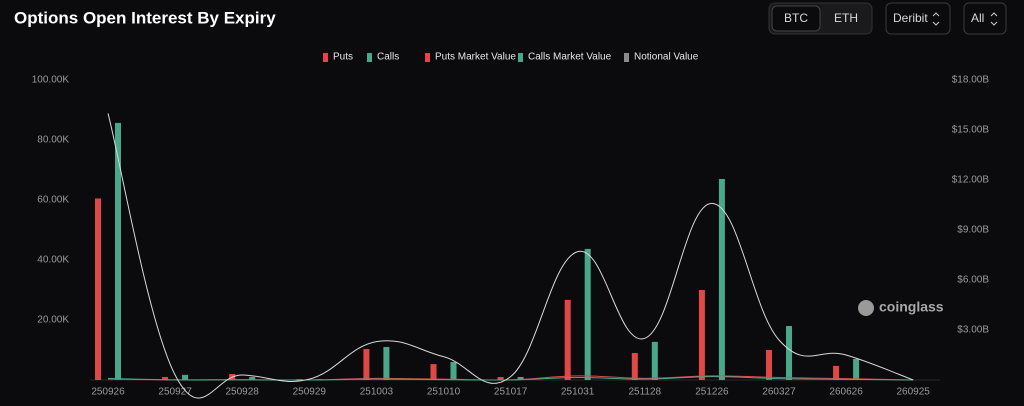 The height and width of the screenshot is (406, 1024). What do you see at coordinates (53, 140) in the screenshot?
I see `y-tick-label: 80.00K` at bounding box center [53, 140].